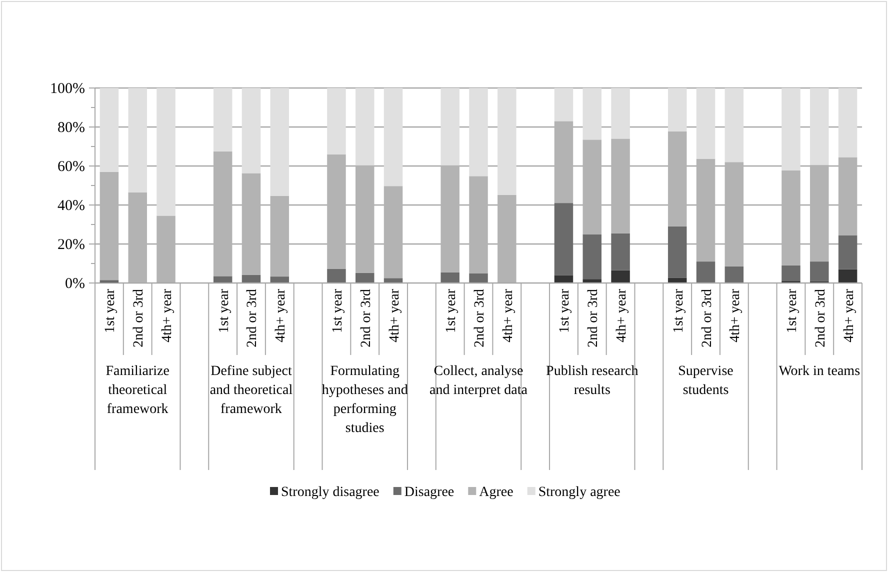 This screenshot has height=572, width=888. Describe the element at coordinates (429, 492) in the screenshot. I see `legend-label: Disagree` at that location.